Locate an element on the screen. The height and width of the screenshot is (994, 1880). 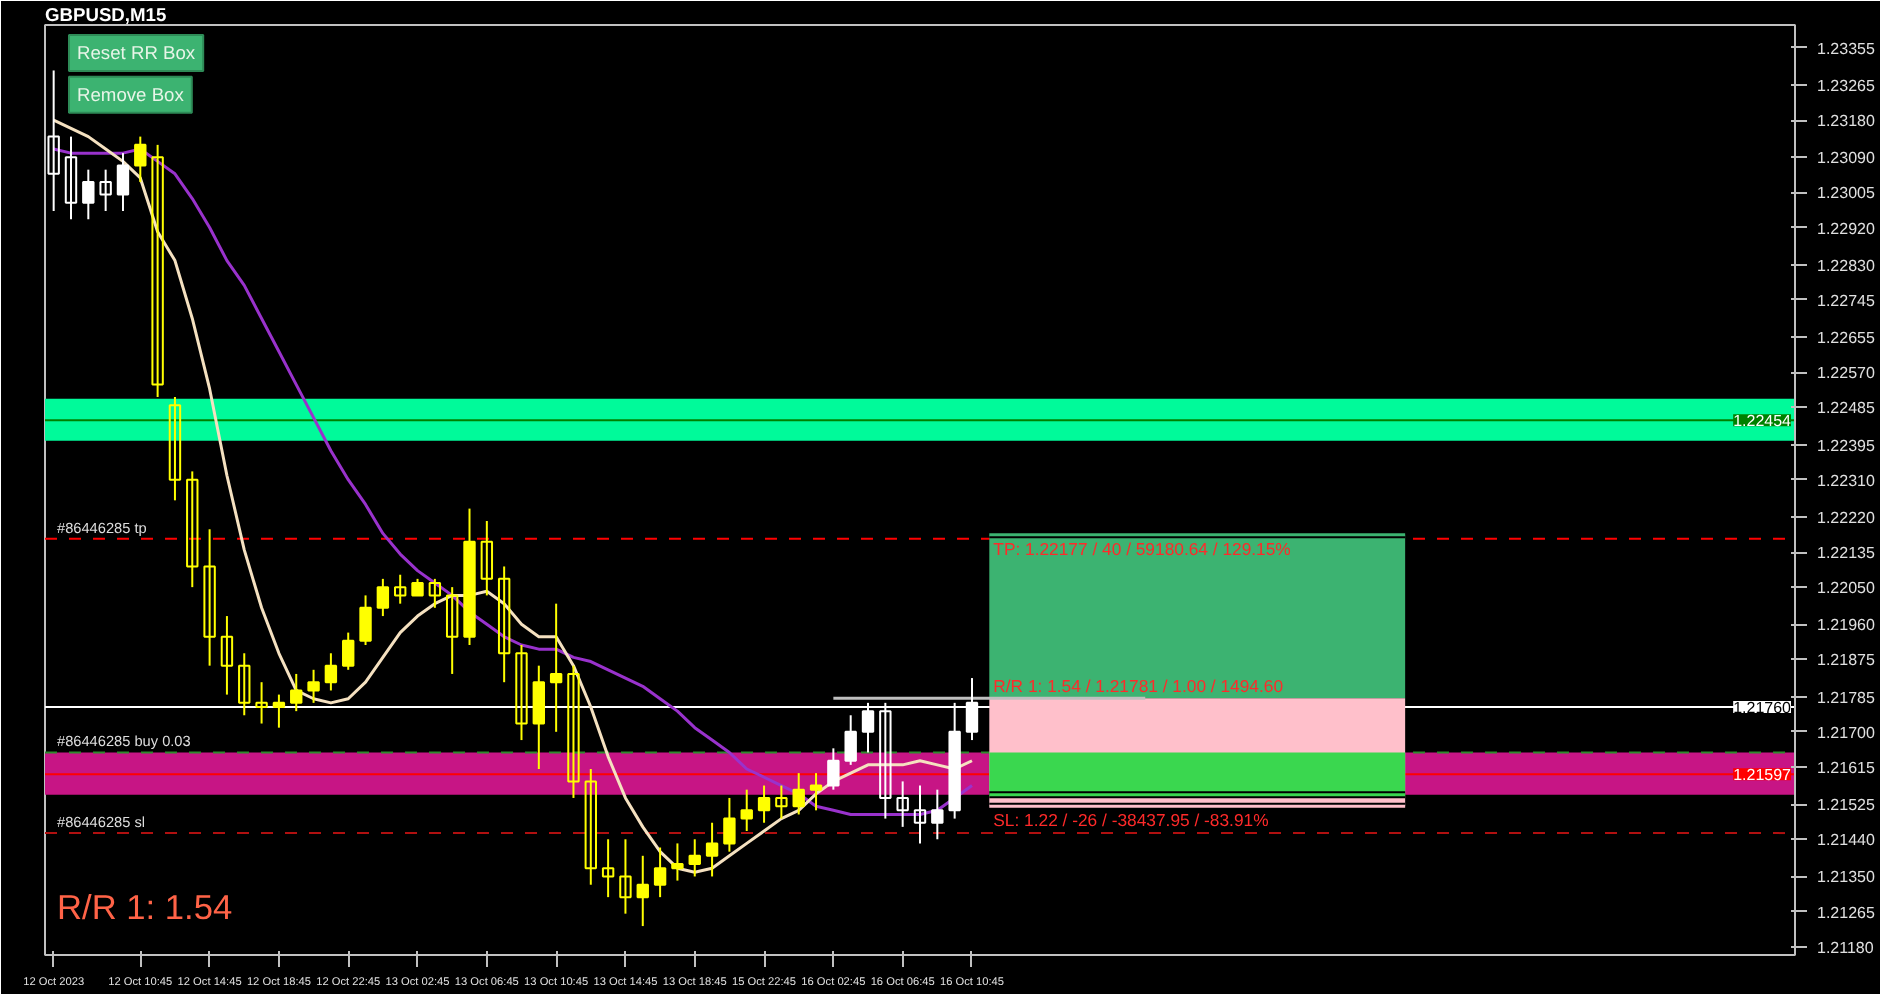
y-tick-label: 1.21265 is located at coordinates (1846, 912).